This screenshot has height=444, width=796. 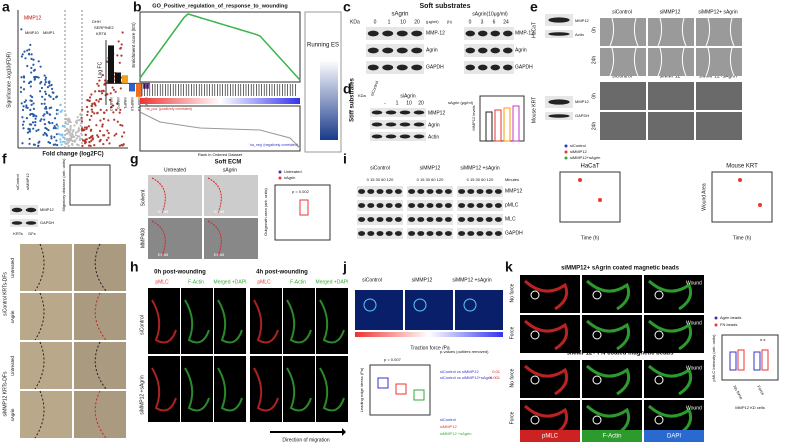 I want to click on label: 0h post-wounding, so click(x=180, y=273).